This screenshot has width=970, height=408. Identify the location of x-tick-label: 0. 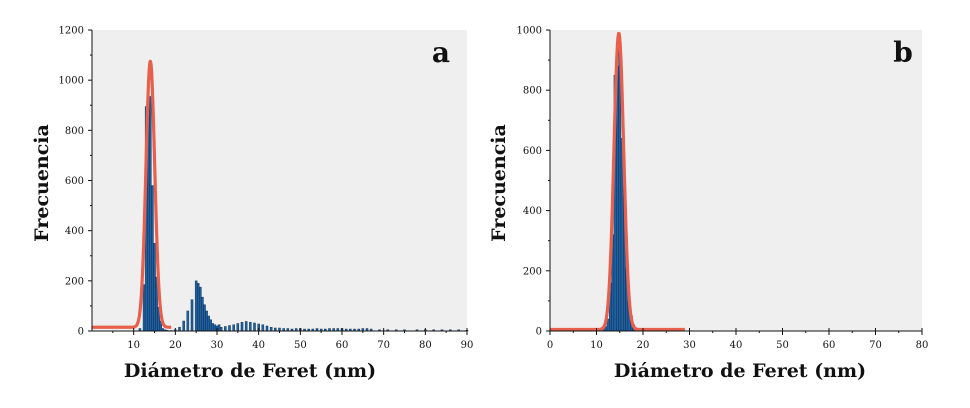
(550, 345).